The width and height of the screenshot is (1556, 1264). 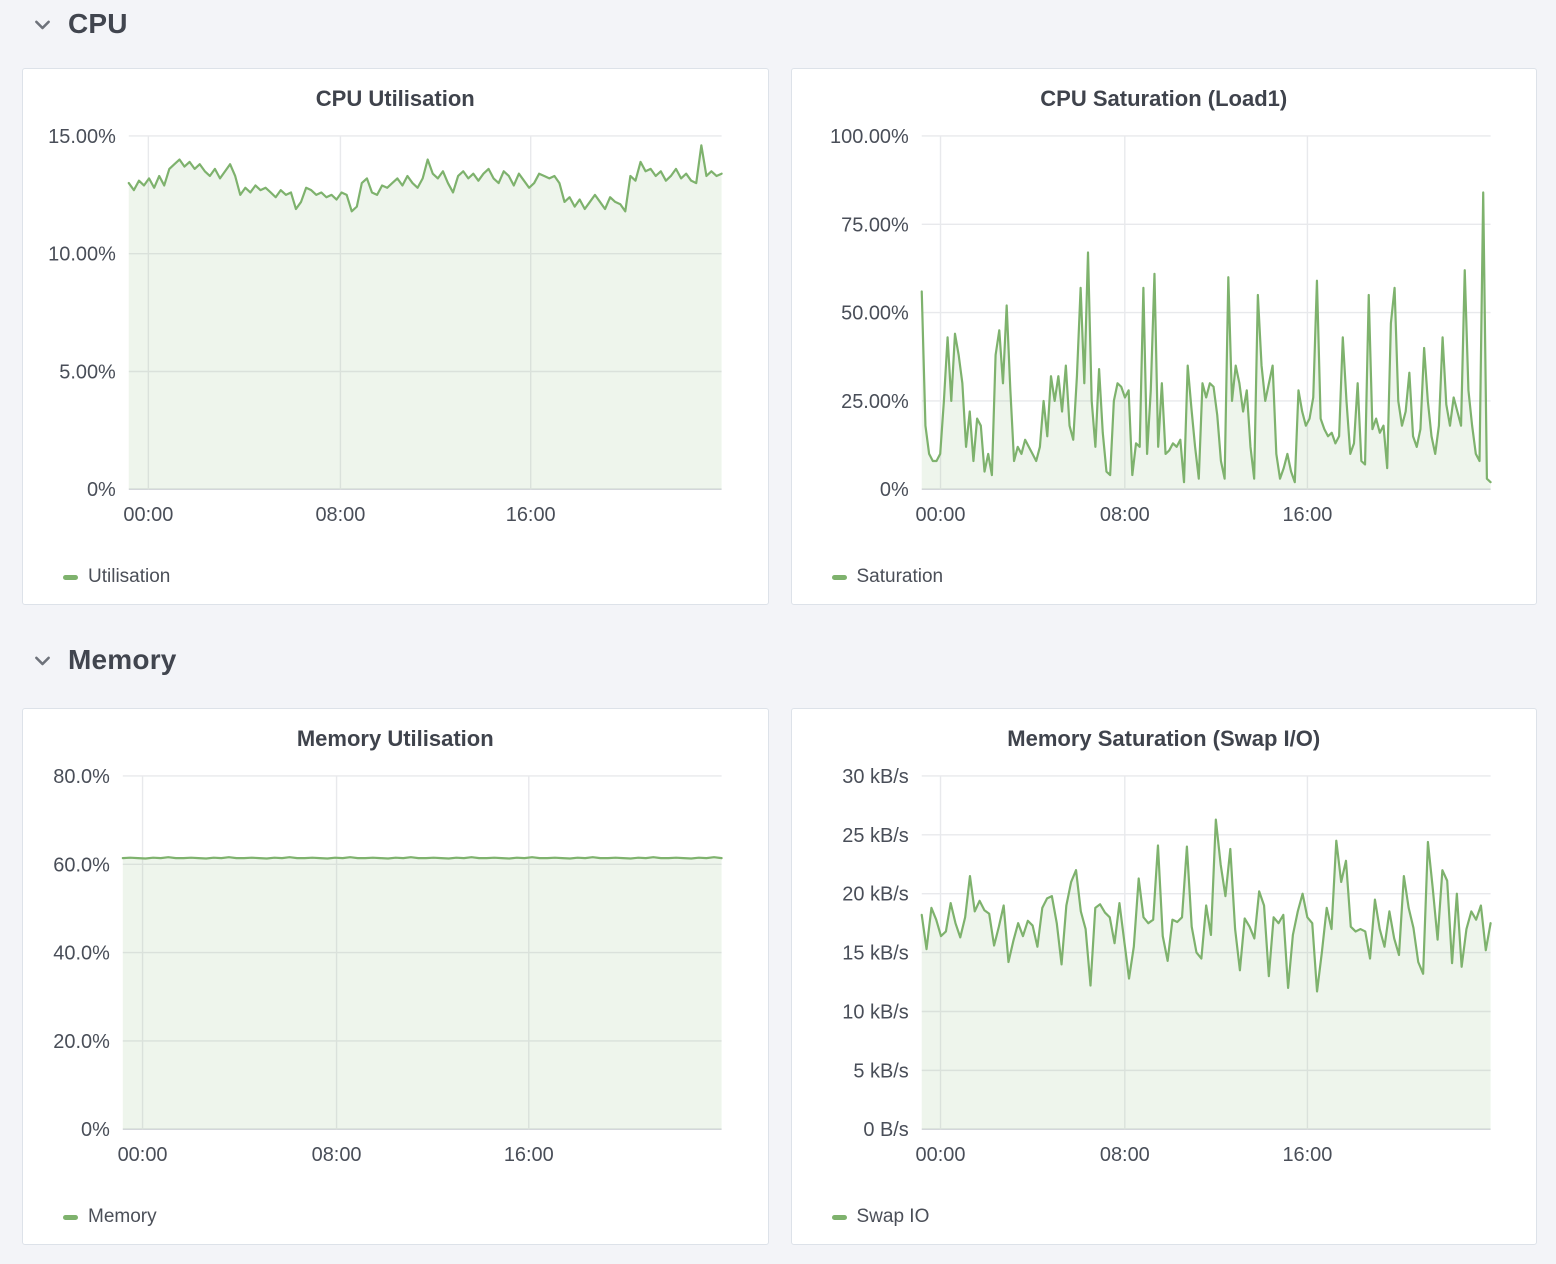 I want to click on panel-title: Memory Saturation (Swap I/O), so click(x=1164, y=738).